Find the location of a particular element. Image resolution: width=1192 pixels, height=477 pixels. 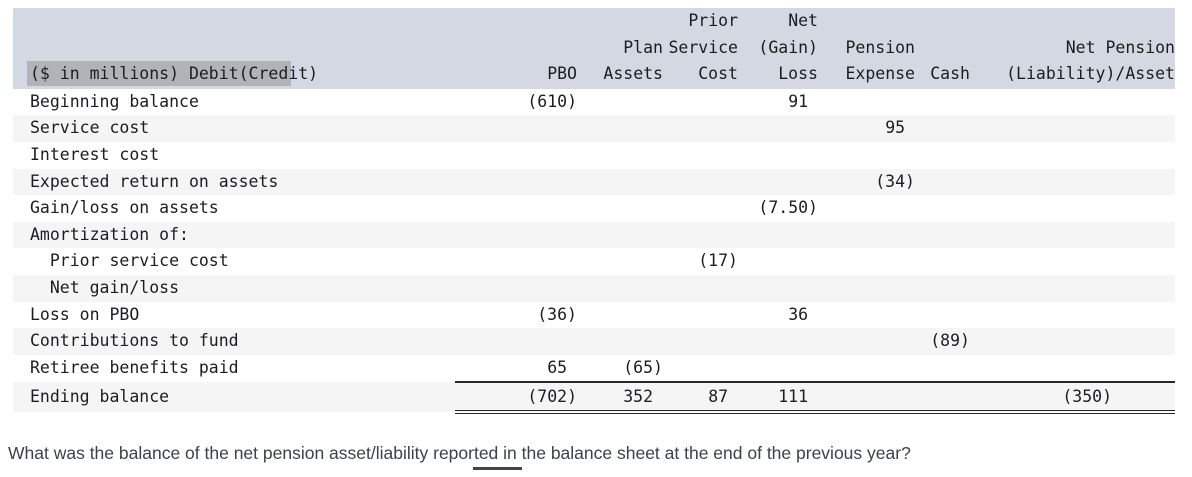

value-cell: 95 is located at coordinates (900, 128).